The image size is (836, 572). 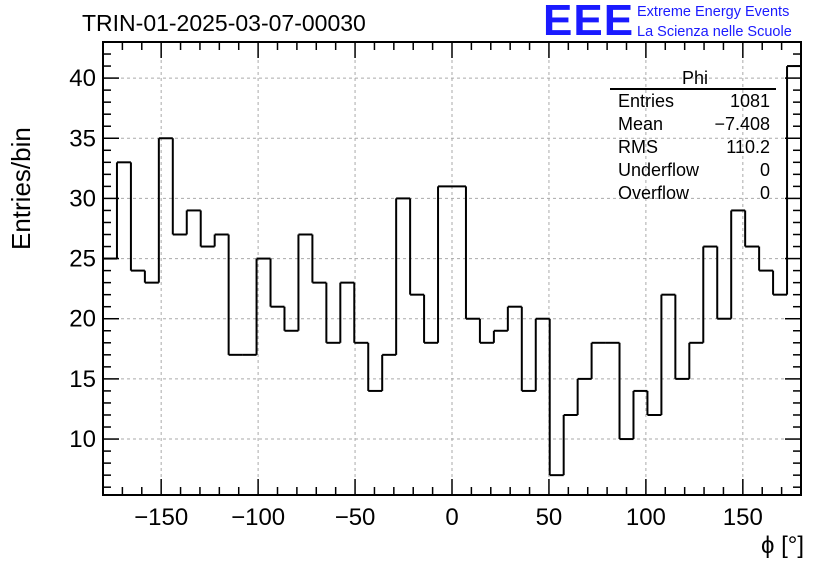 I want to click on x-tick-label: −150, so click(x=161, y=517).